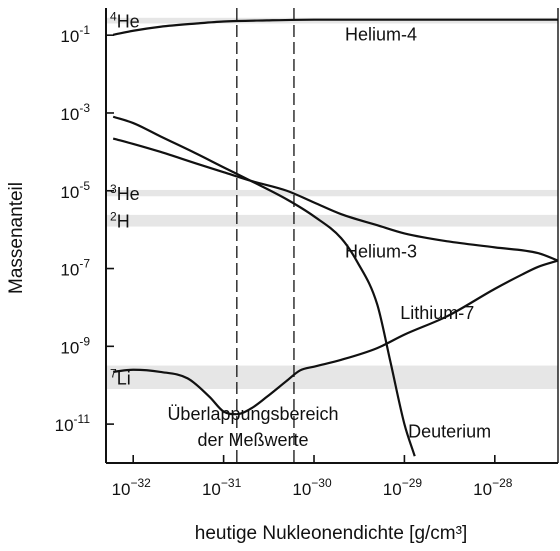  I want to click on x-tick-label-2: 10−31, so click(222, 487).